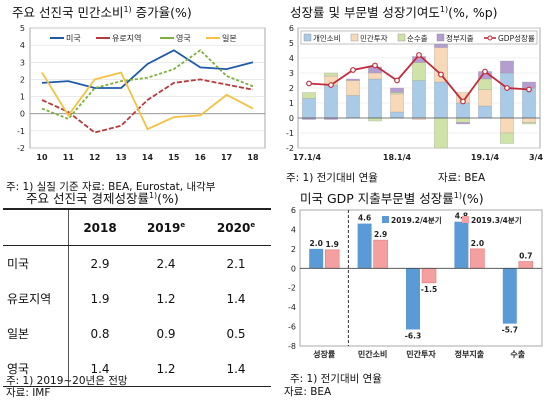  I want to click on legend-label: GDP성장률, so click(516, 38).